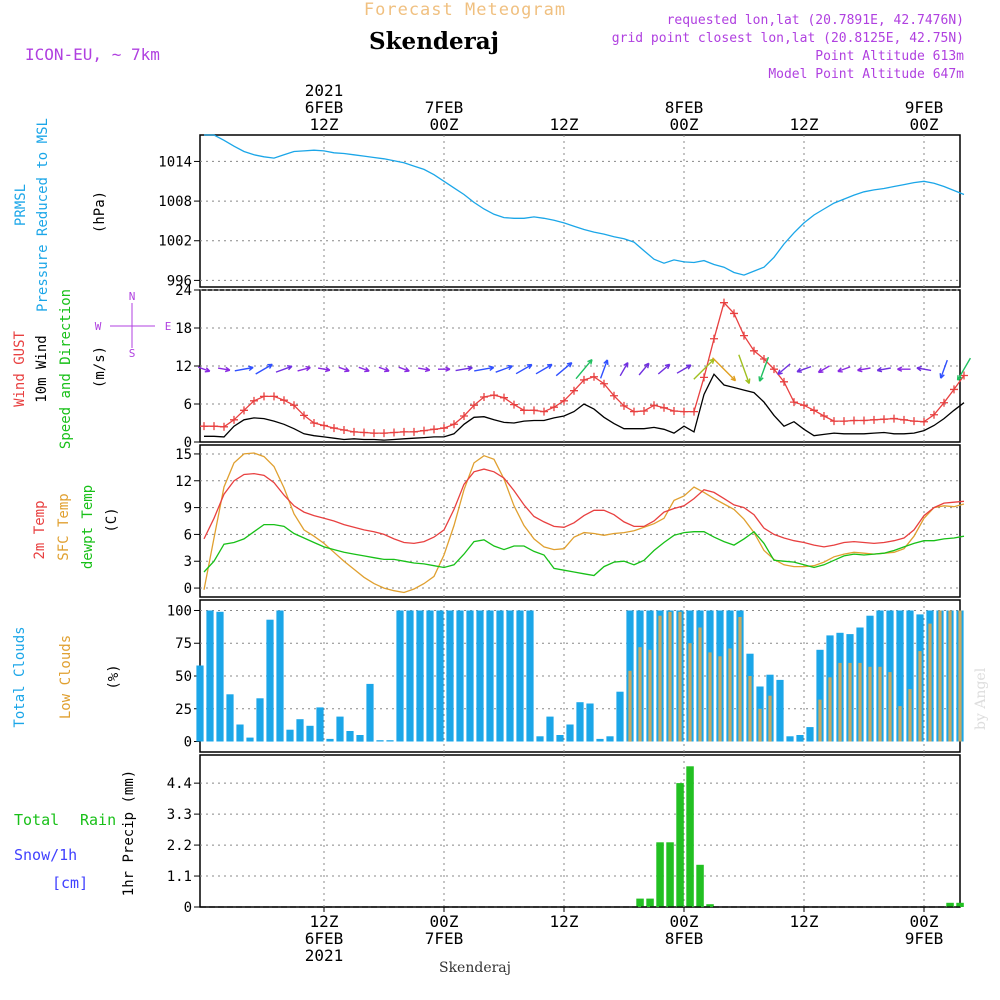 The height and width of the screenshot is (1000, 1000). What do you see at coordinates (132, 296) in the screenshot?
I see `compass-north: N` at bounding box center [132, 296].